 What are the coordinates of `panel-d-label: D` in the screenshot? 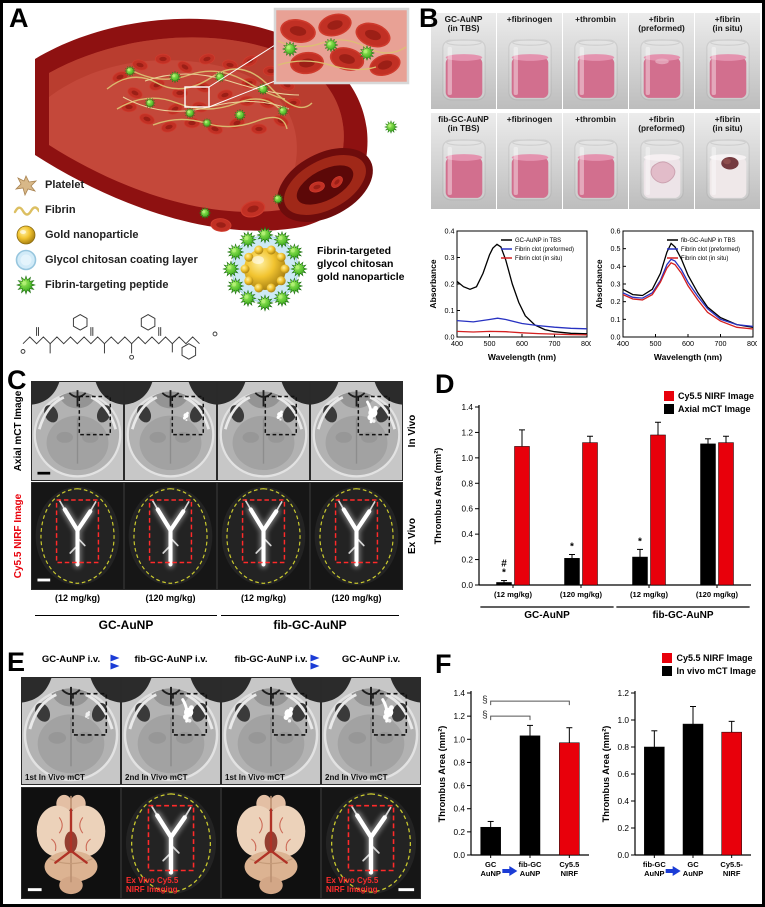 It's located at (445, 384).